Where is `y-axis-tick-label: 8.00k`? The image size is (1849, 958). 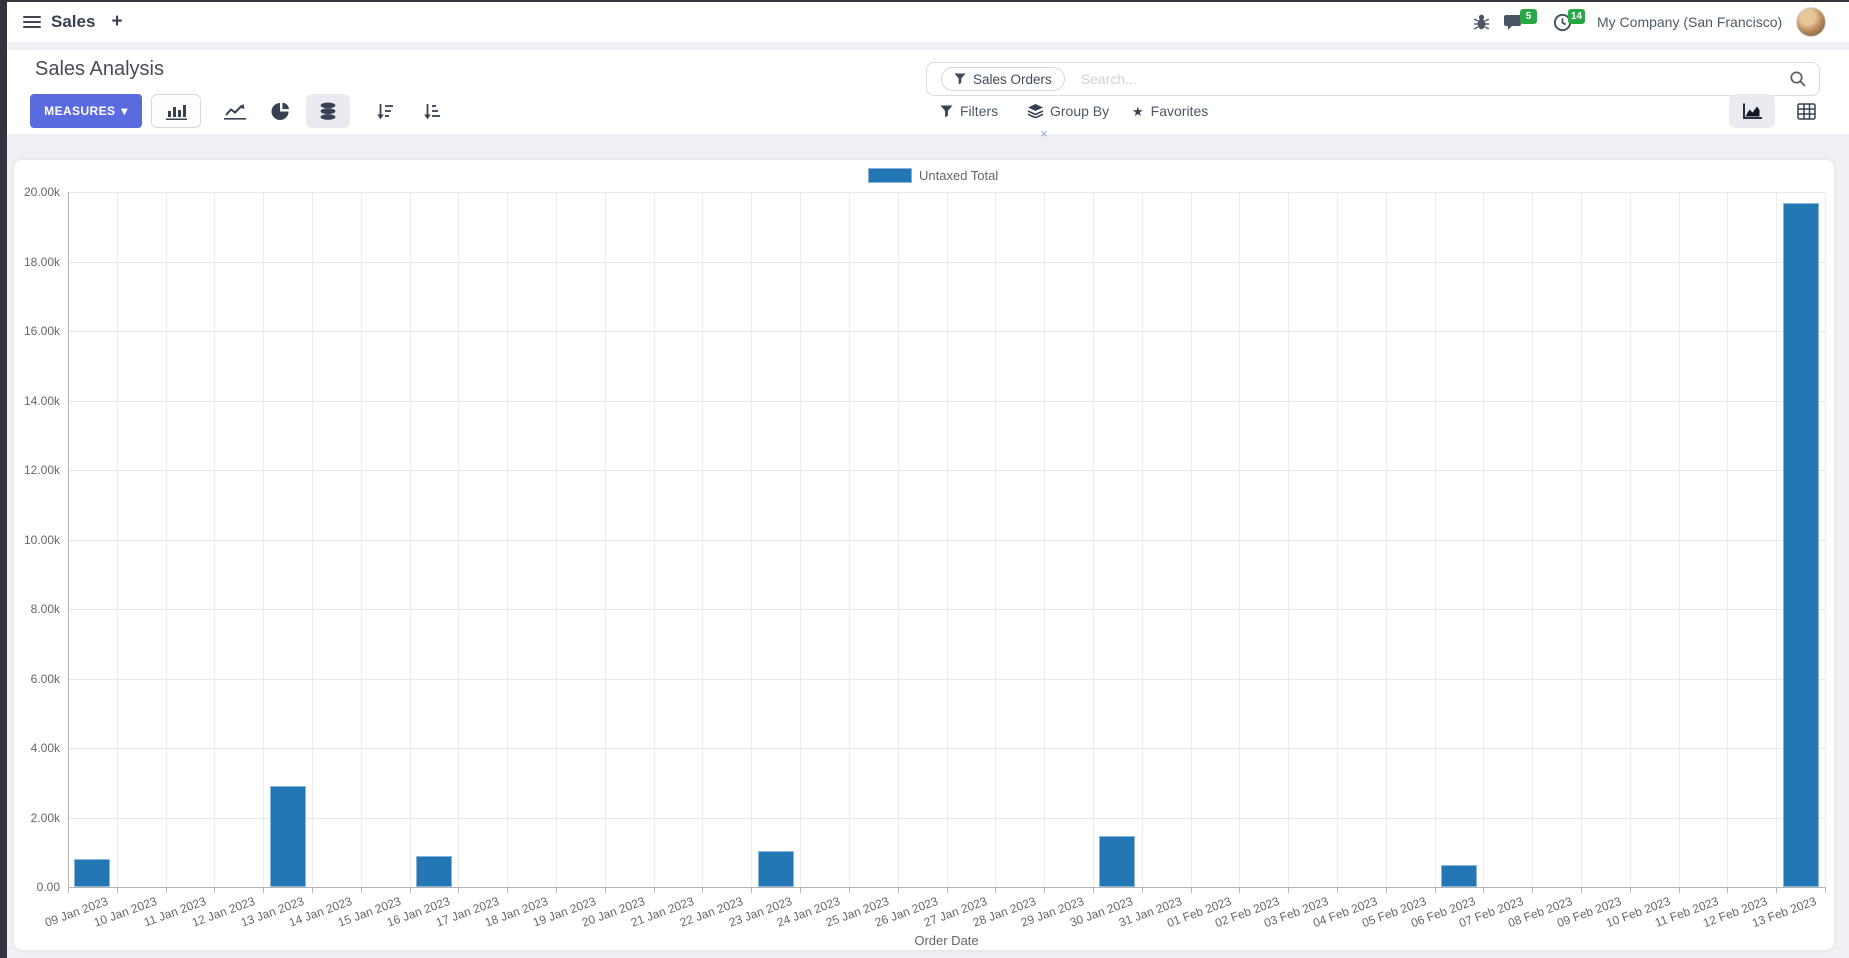
y-axis-tick-label: 8.00k is located at coordinates (45, 609).